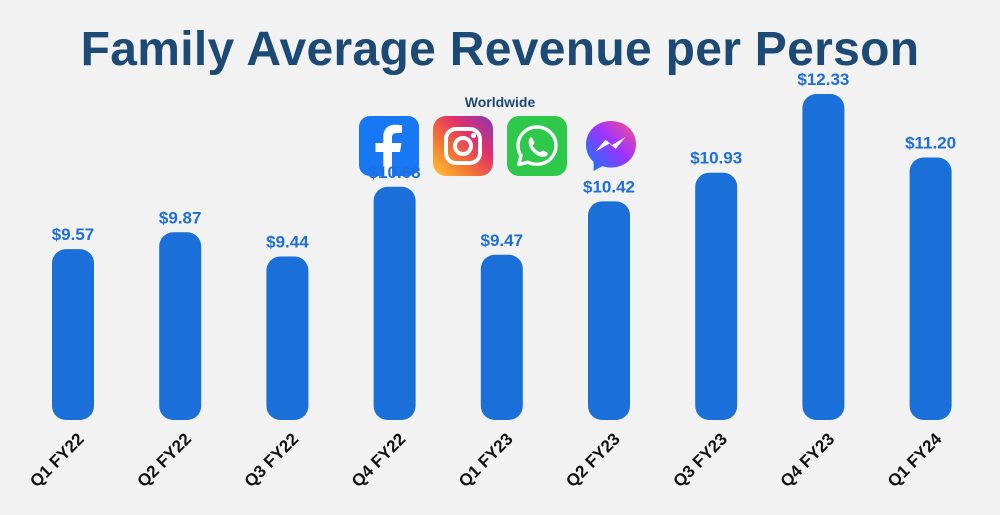 This screenshot has height=515, width=1000. I want to click on messenger-icon, so click(611, 146).